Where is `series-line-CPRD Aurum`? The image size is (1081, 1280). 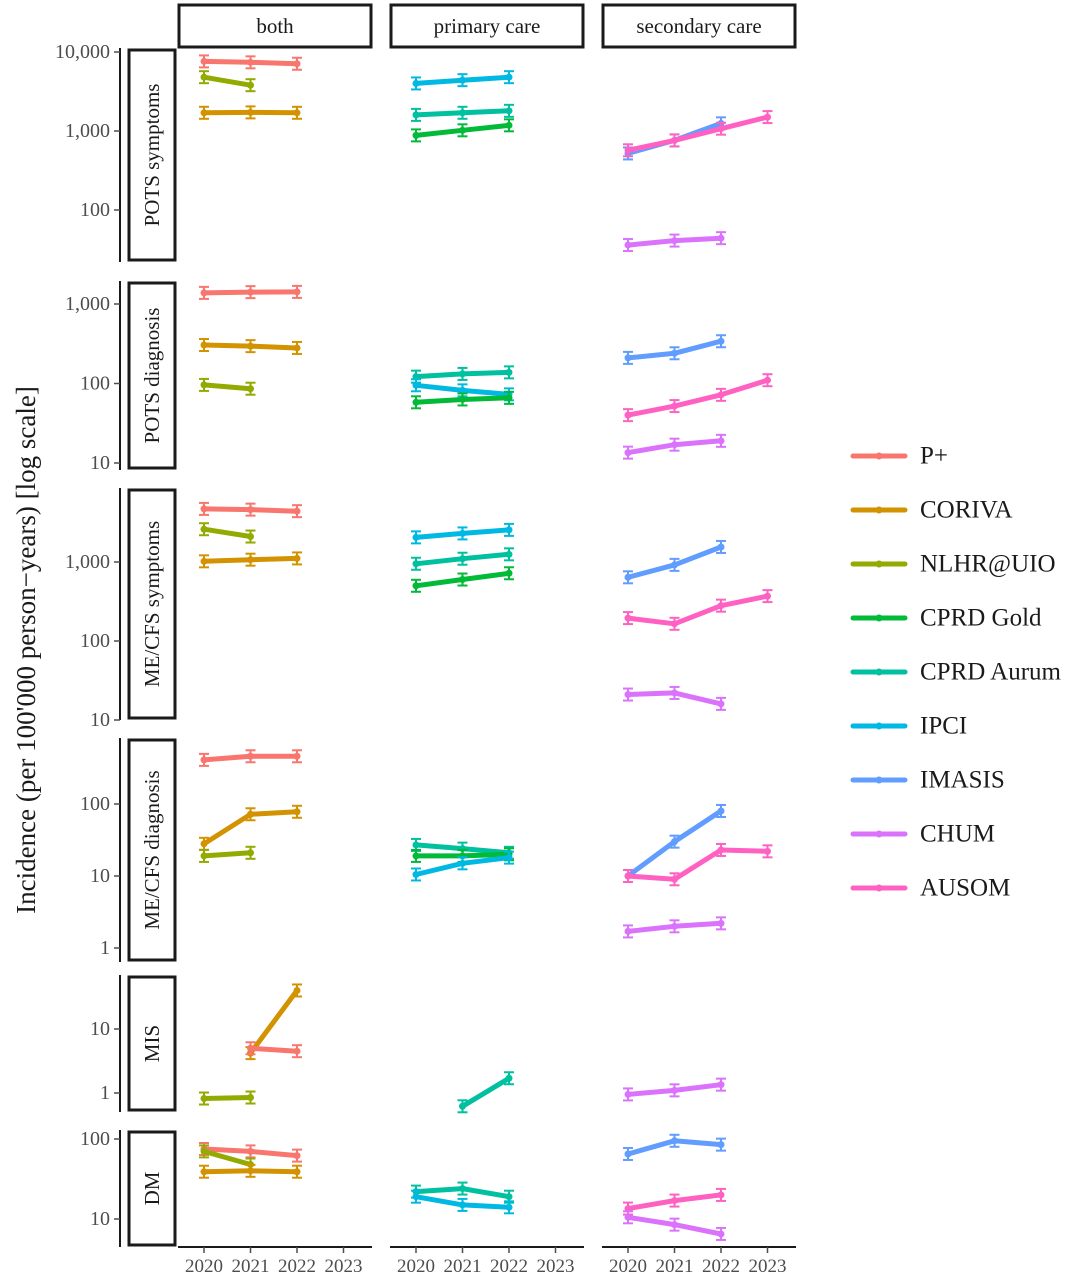
series-line-CPRD Aurum is located at coordinates (486, 1092).